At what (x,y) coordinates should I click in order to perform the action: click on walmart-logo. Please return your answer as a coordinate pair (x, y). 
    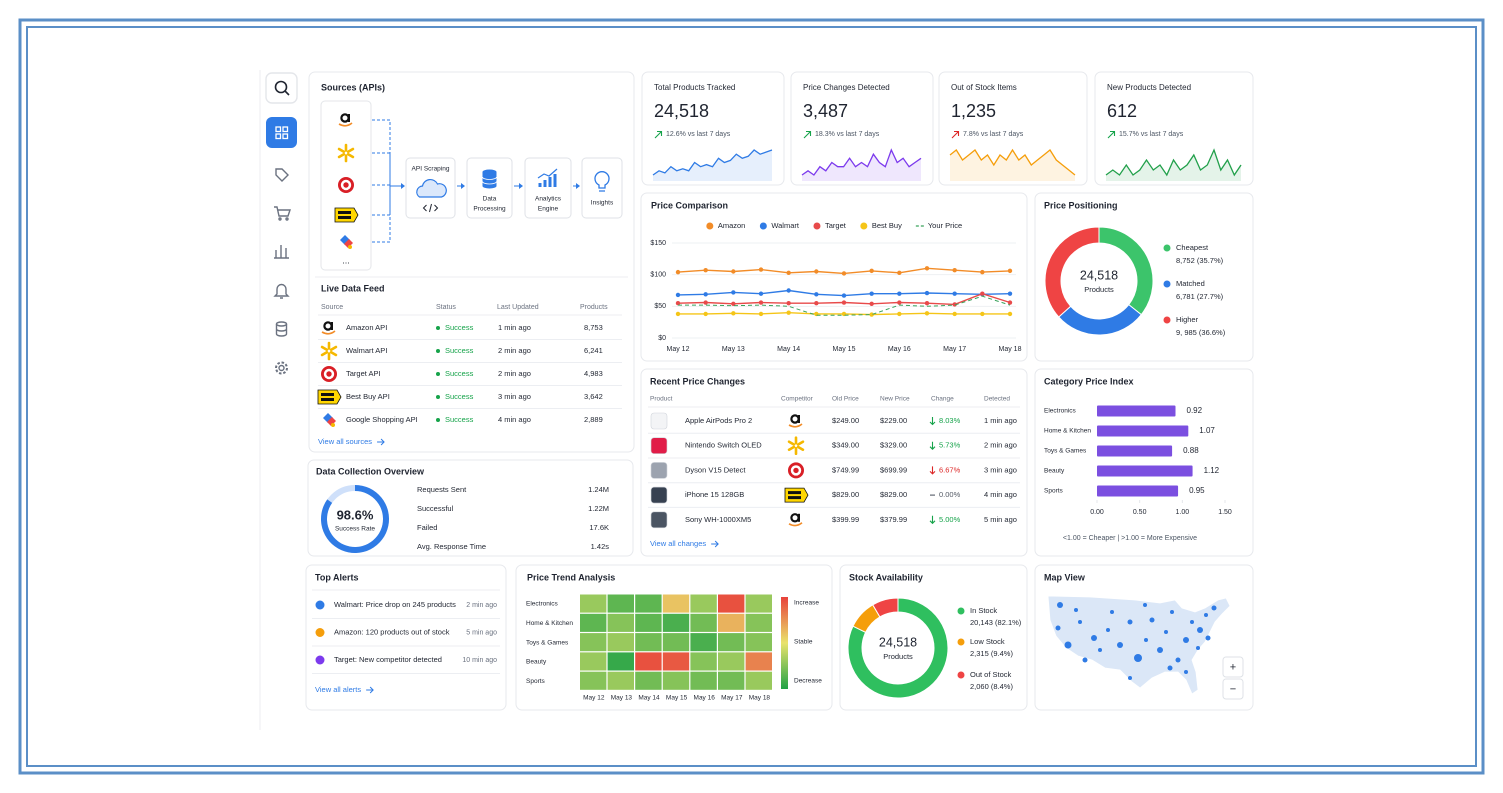
    Looking at the image, I should click on (329, 351).